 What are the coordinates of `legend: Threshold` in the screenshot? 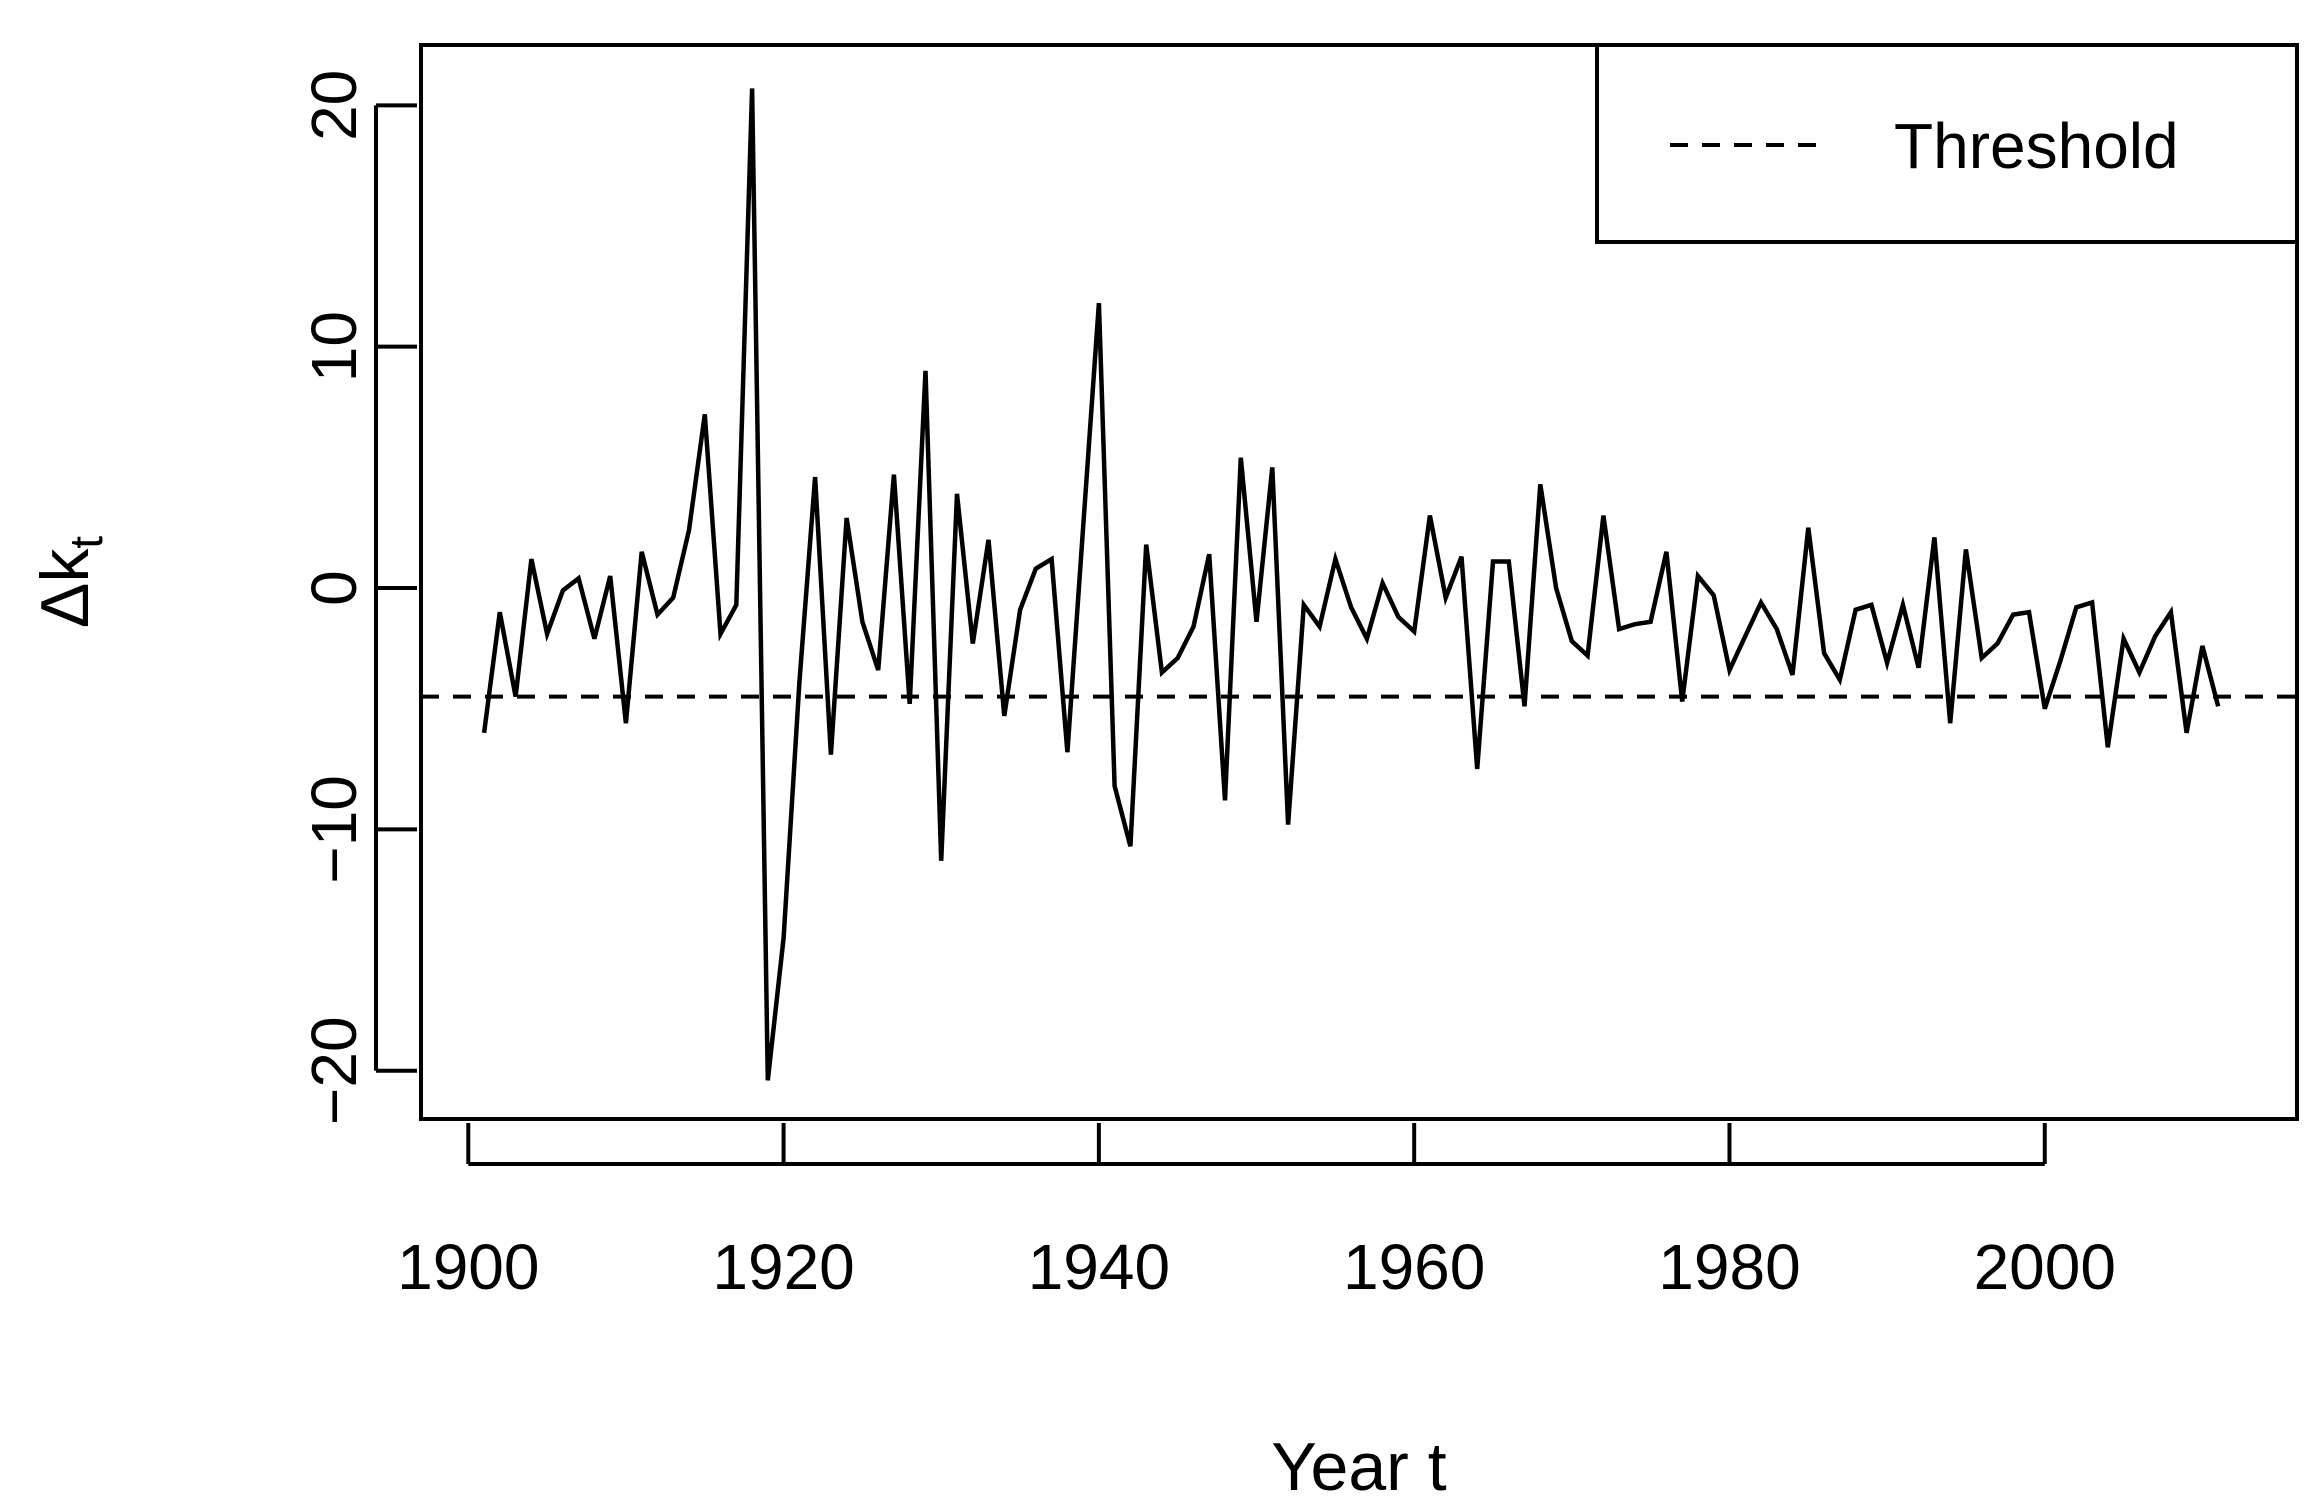 It's located at (1947, 143).